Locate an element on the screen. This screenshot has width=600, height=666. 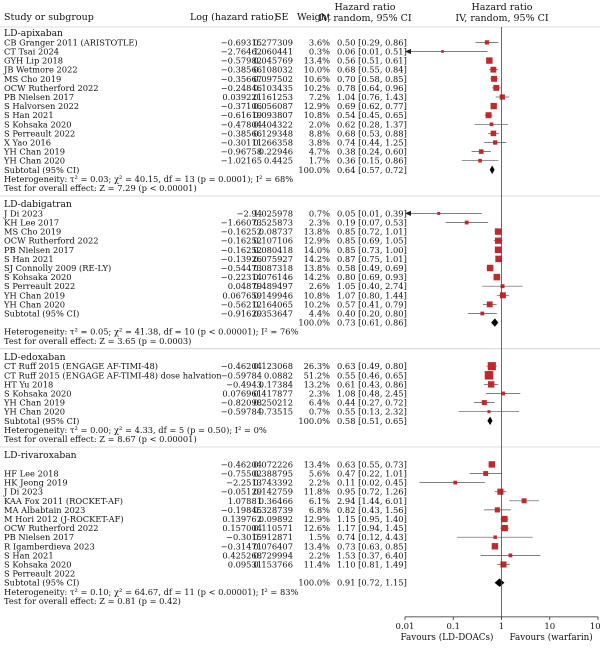
weight-value: 10.8% is located at coordinates (317, 115).